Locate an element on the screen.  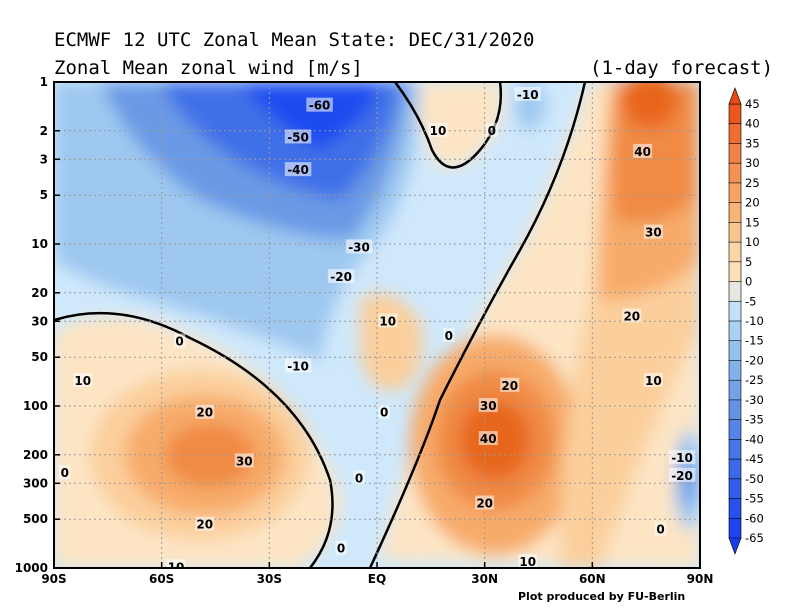
zero-contour-sh is located at coordinates (194, 439).